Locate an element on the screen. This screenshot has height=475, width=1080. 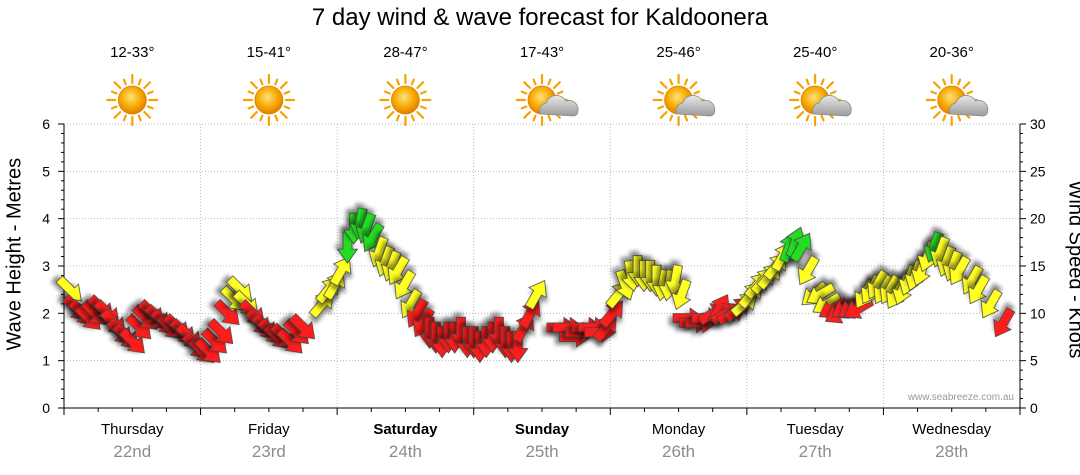
day-name-label: Thursday is located at coordinates (132, 429).